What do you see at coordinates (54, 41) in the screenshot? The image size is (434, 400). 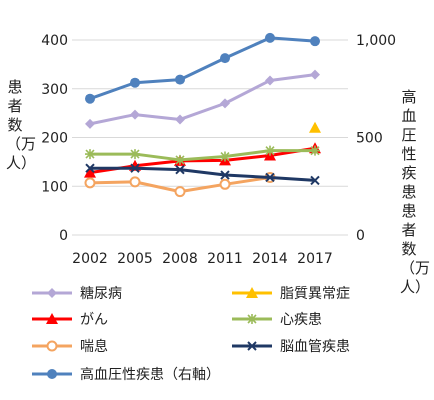 I see `left-tick-label: 400` at bounding box center [54, 41].